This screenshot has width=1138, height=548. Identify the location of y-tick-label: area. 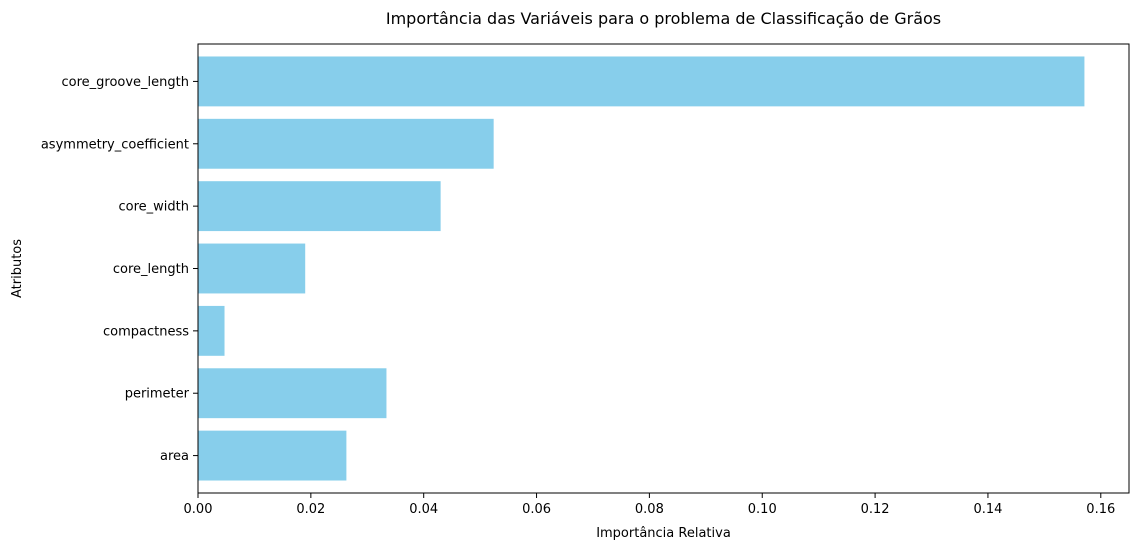
(174, 456).